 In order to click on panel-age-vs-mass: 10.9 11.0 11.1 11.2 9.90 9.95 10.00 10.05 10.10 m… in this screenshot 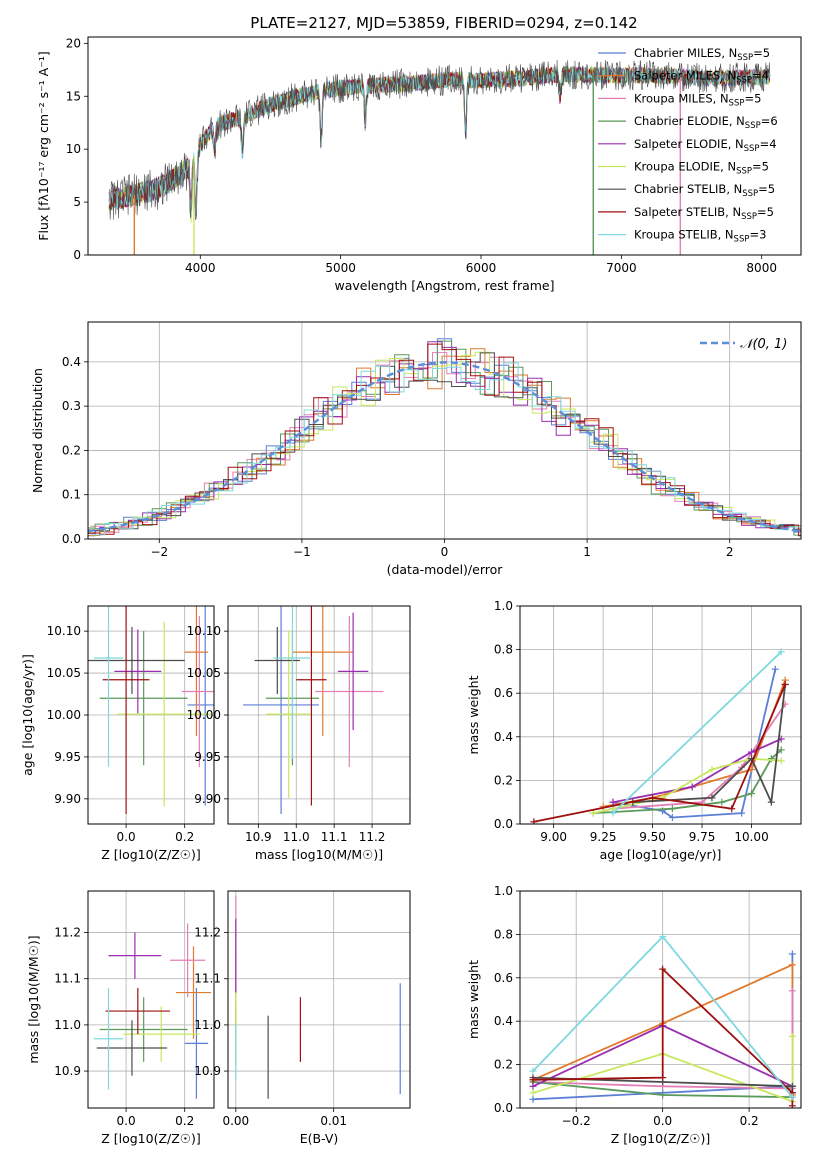, I will do `click(299, 733)`.